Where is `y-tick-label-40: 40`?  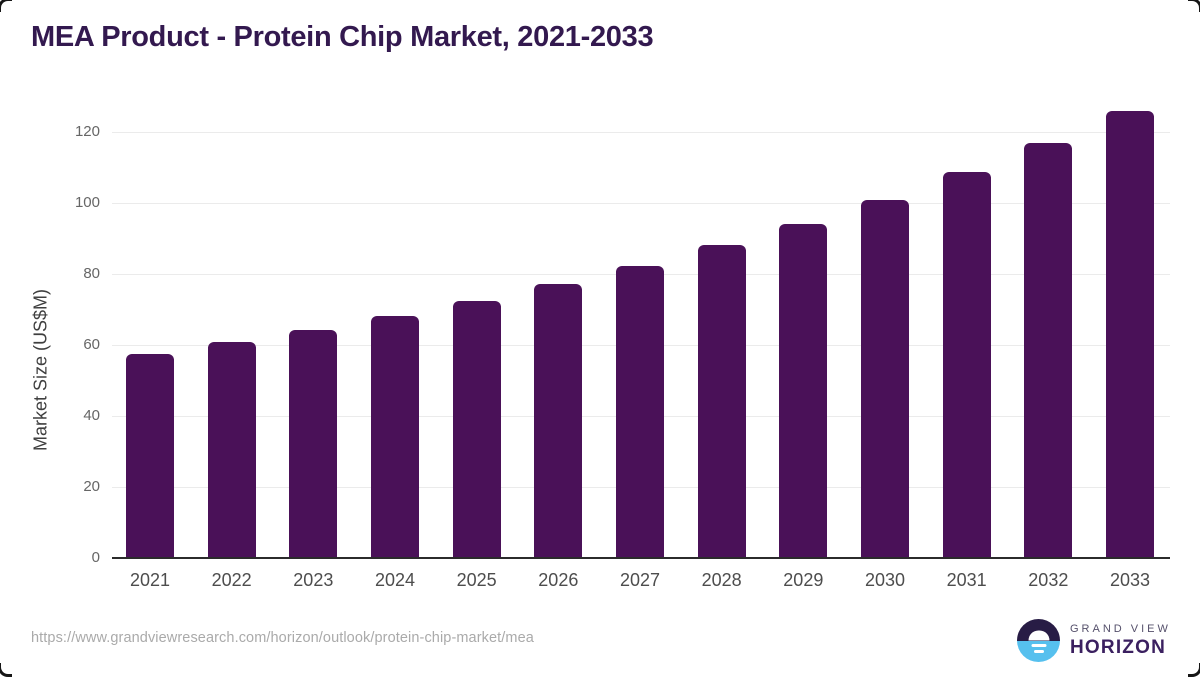
y-tick-label-40: 40 is located at coordinates (91, 415).